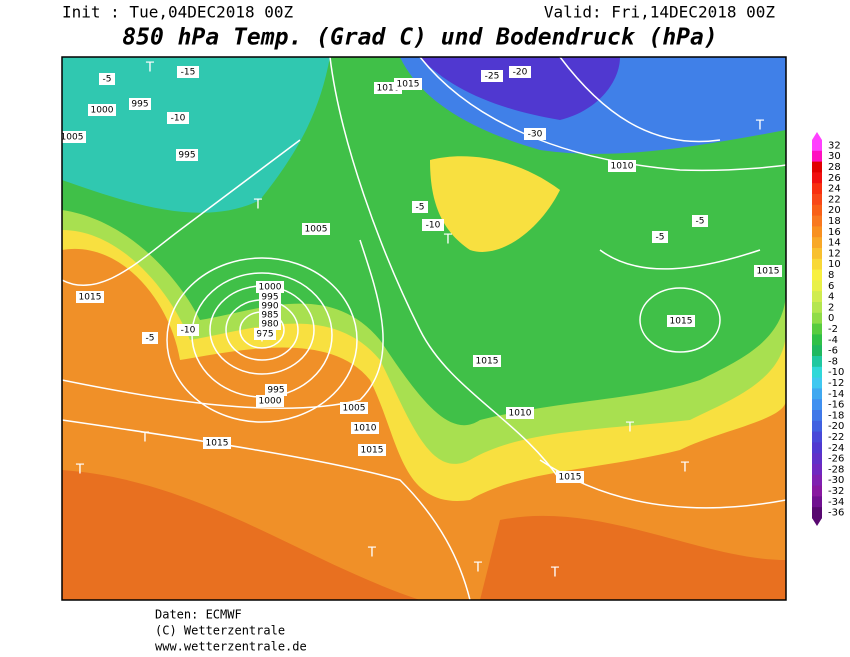  I want to click on colorbar-label: -6, so click(833, 351).